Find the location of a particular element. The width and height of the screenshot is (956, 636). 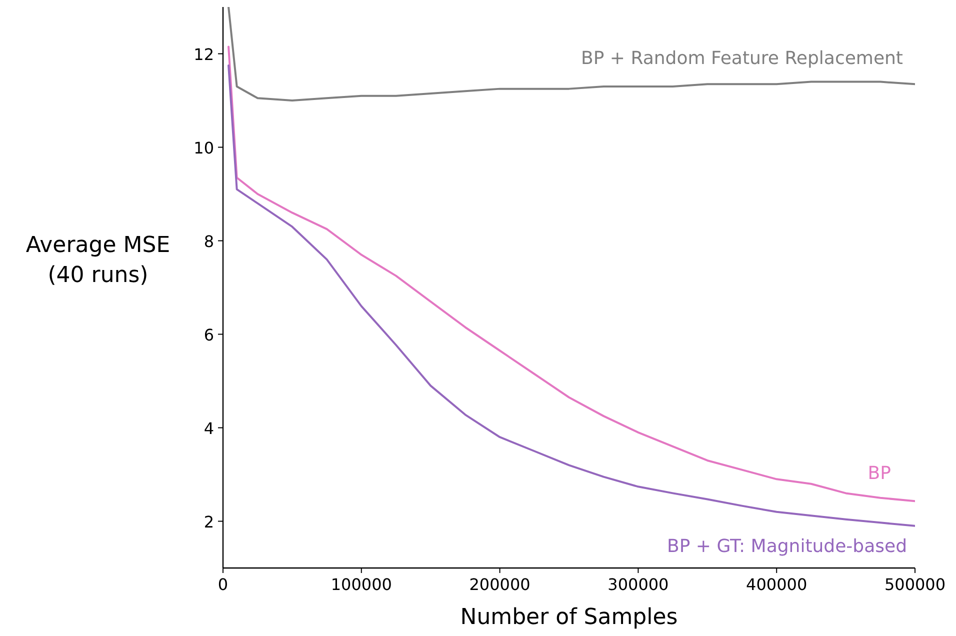

y-tick-label: 4 is located at coordinates (209, 428).